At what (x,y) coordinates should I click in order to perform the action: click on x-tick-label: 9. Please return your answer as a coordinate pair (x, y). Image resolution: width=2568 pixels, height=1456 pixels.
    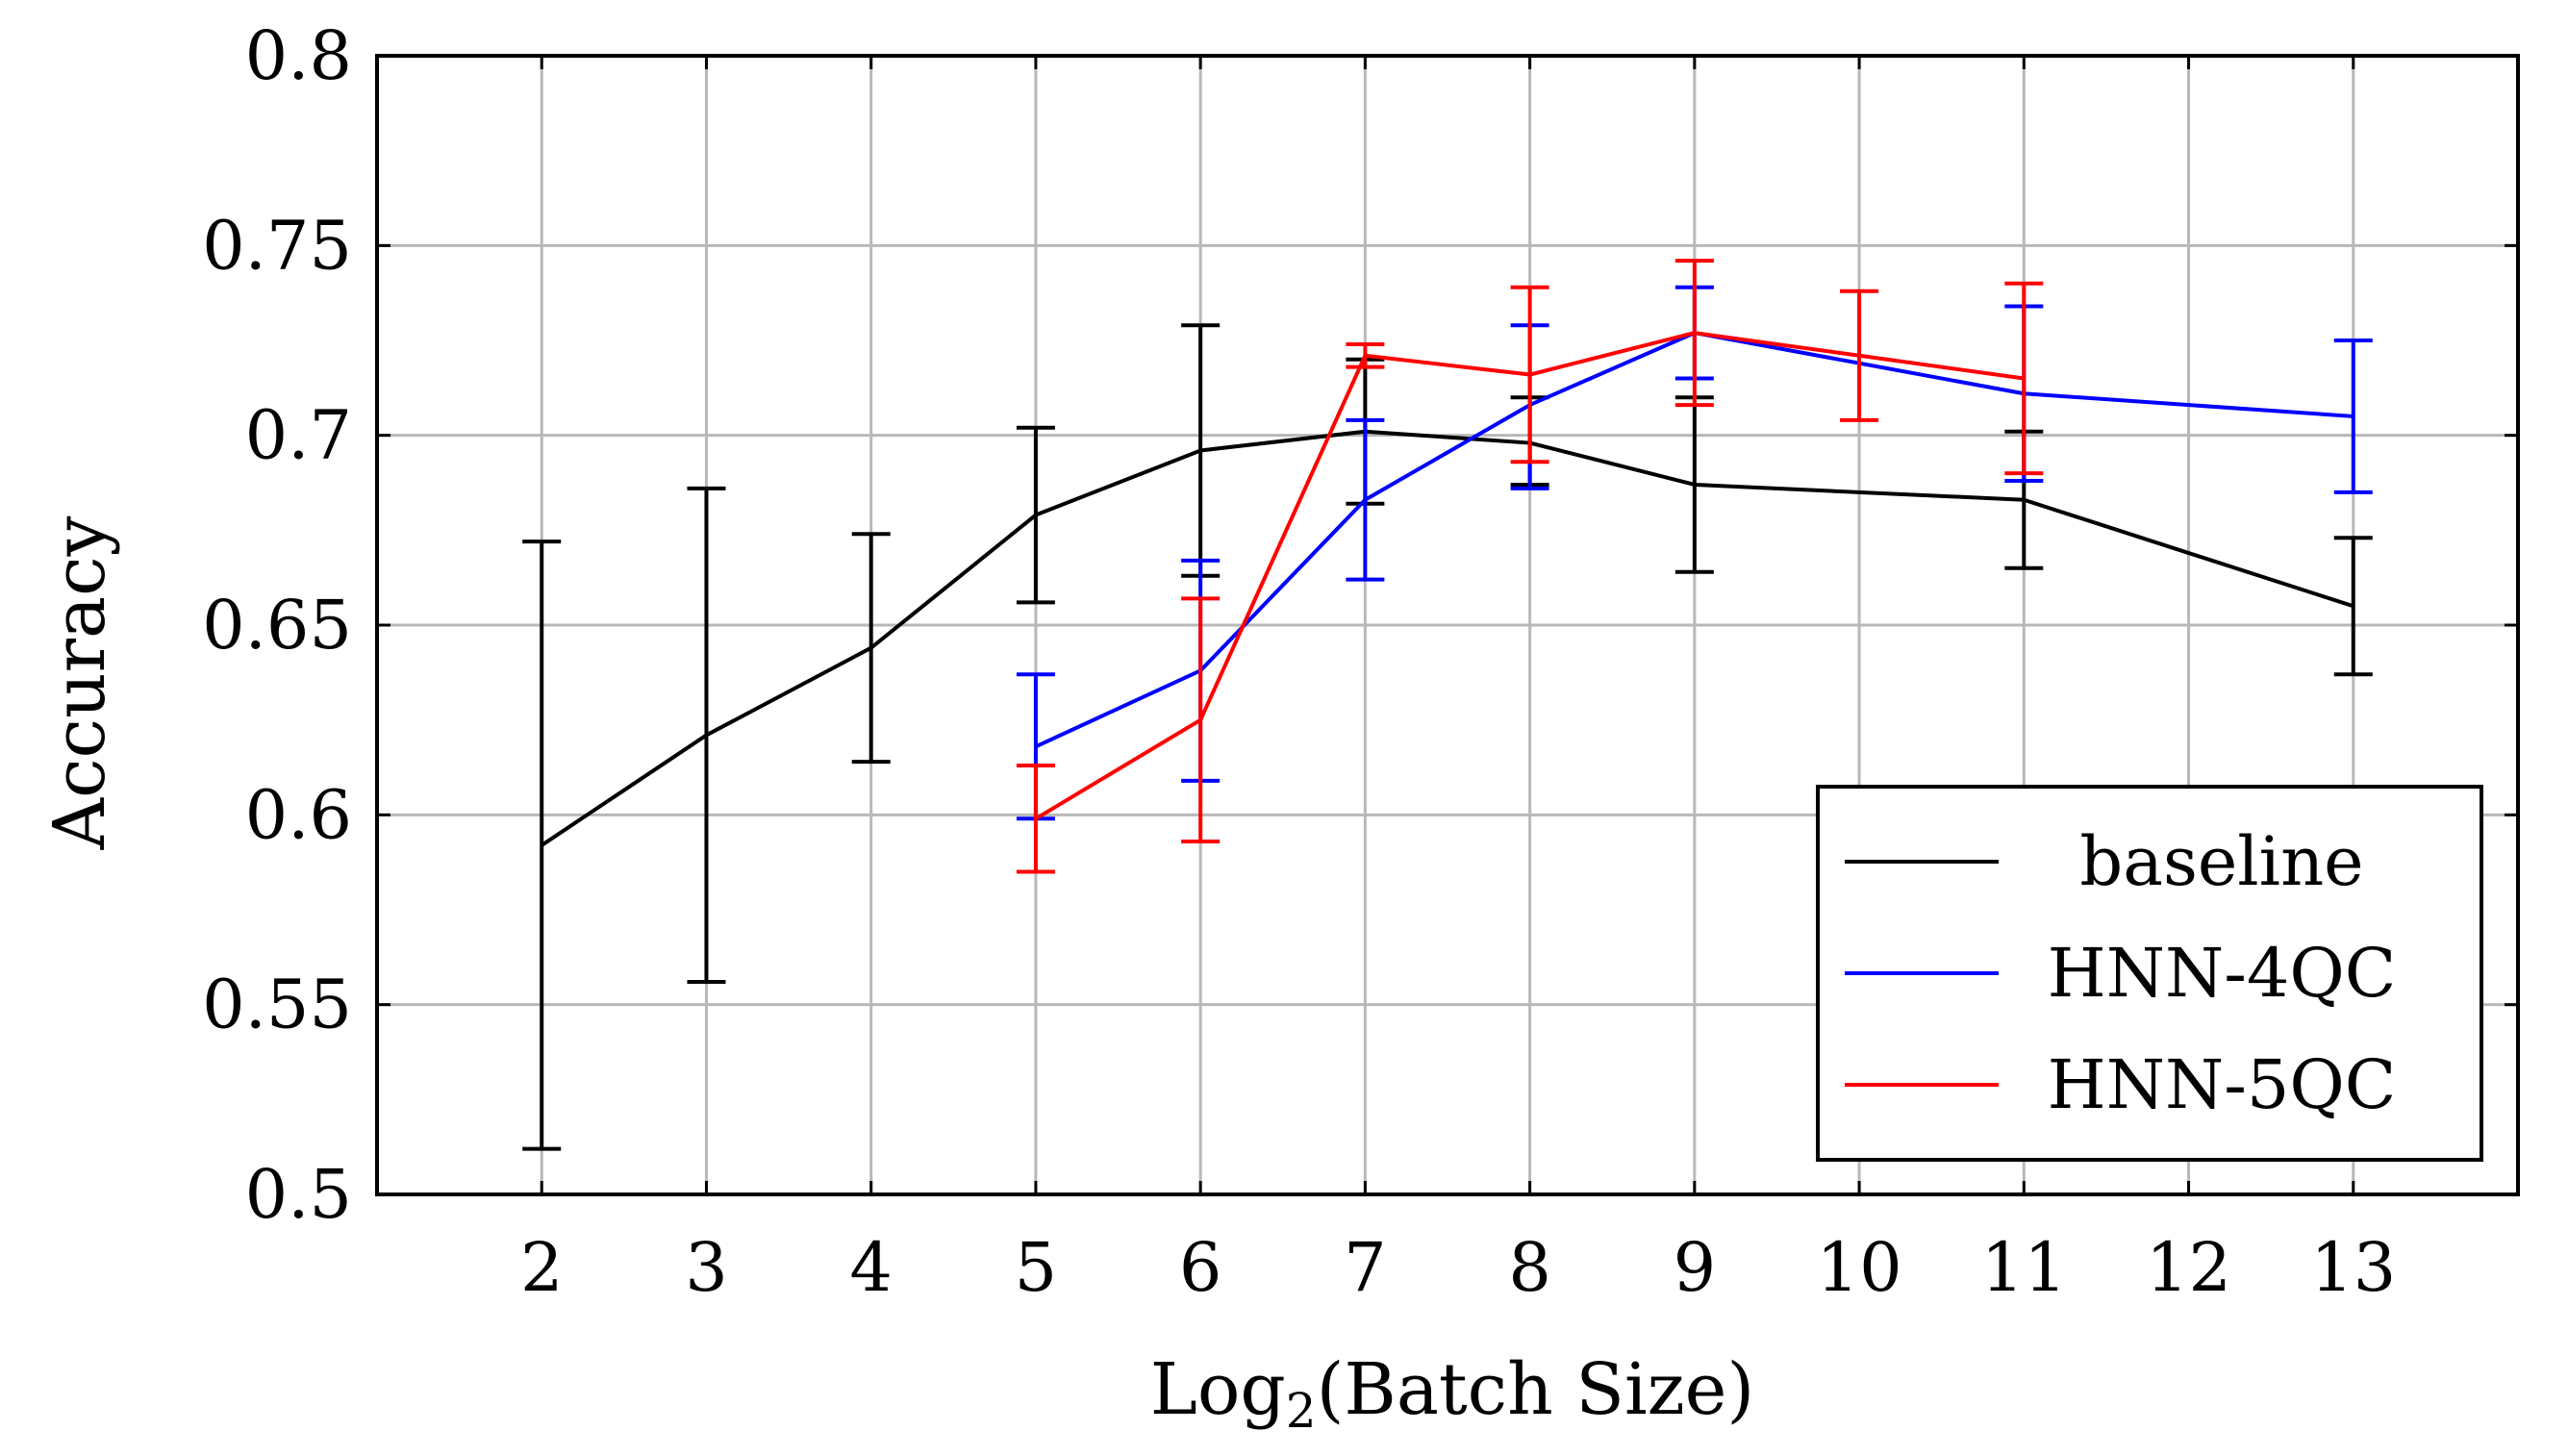
    Looking at the image, I should click on (1695, 1268).